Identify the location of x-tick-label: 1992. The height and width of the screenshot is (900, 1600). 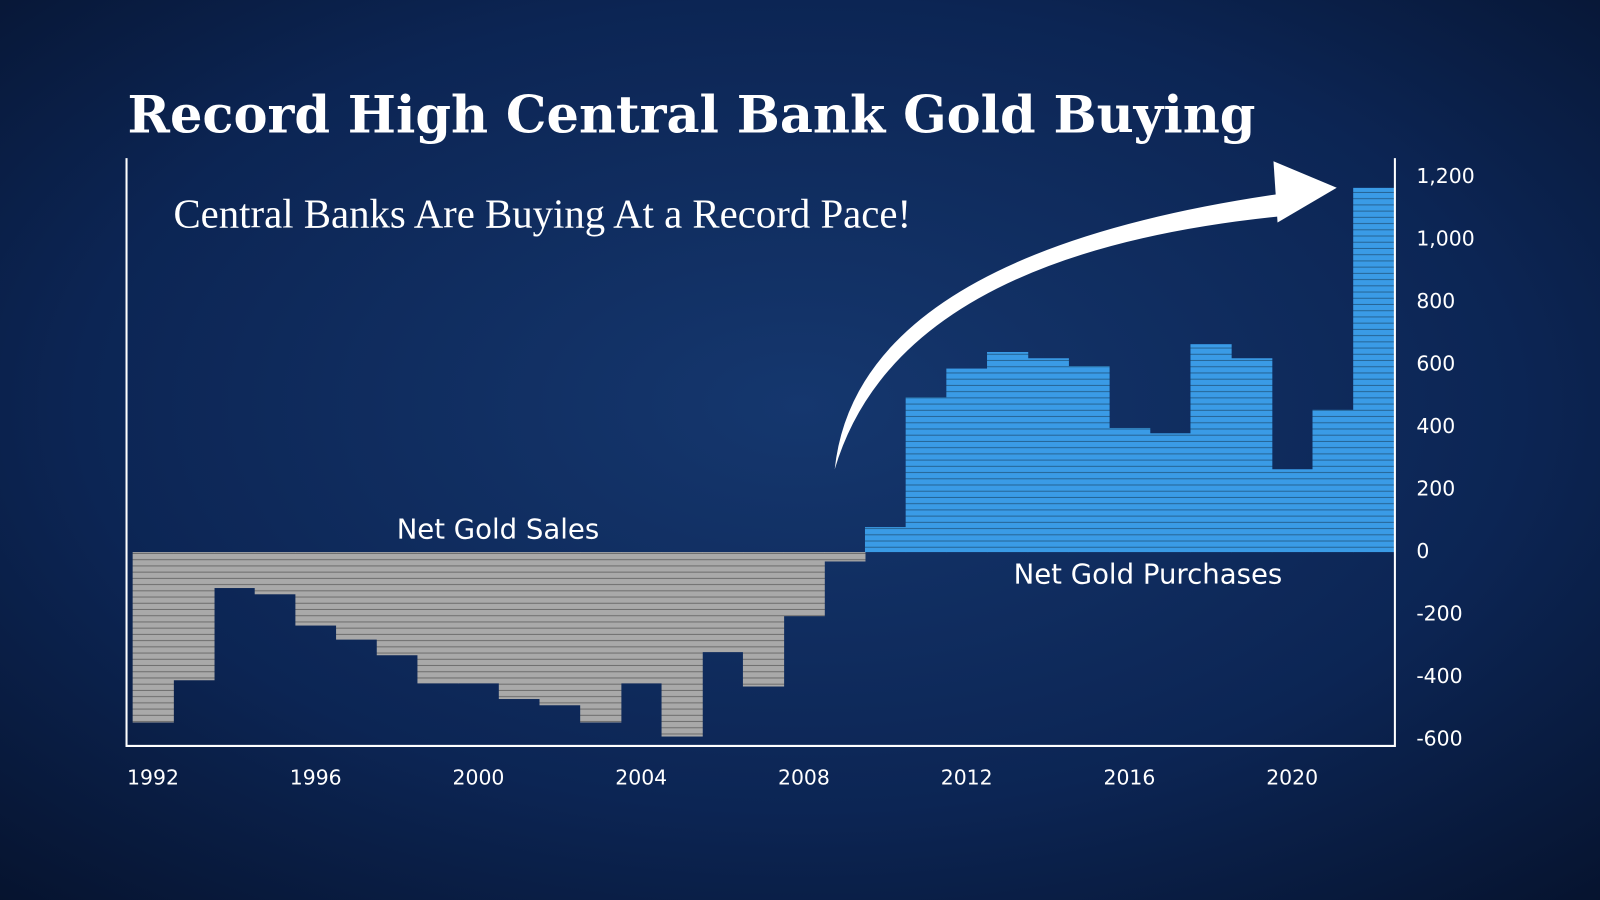
(153, 778).